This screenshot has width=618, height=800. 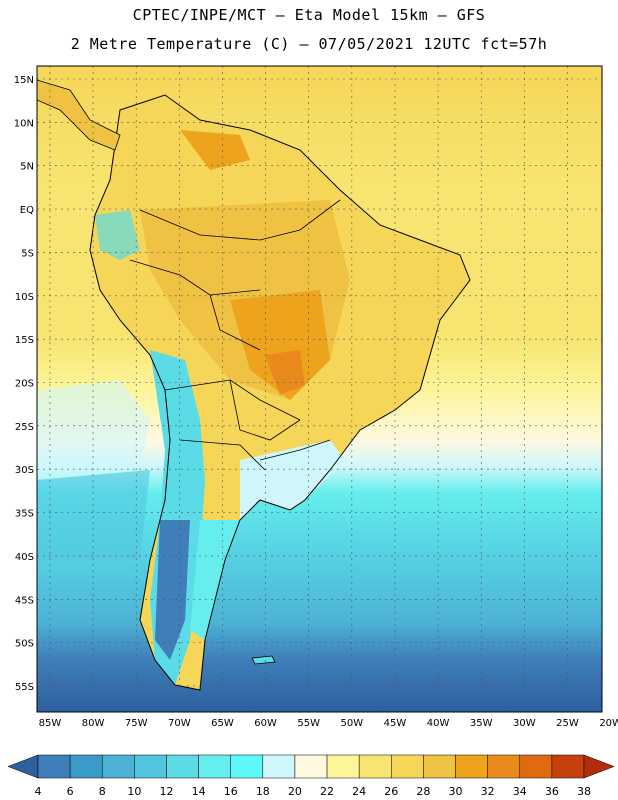 I want to click on patagonia-cool-region, so click(x=215, y=580).